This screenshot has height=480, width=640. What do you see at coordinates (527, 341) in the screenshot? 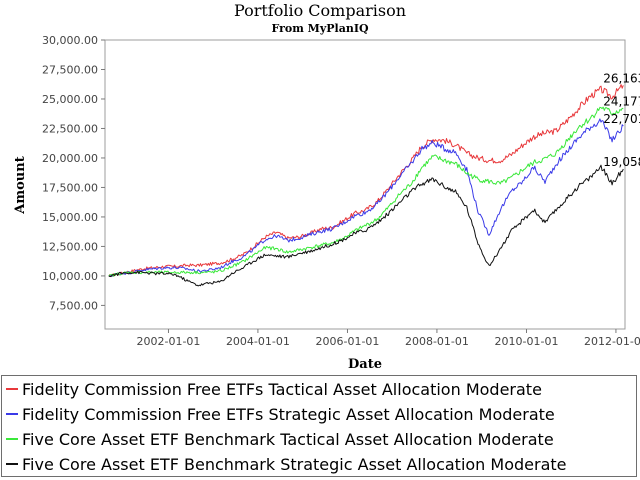
I see `x-tick-label: 2010-01-01` at bounding box center [527, 341].